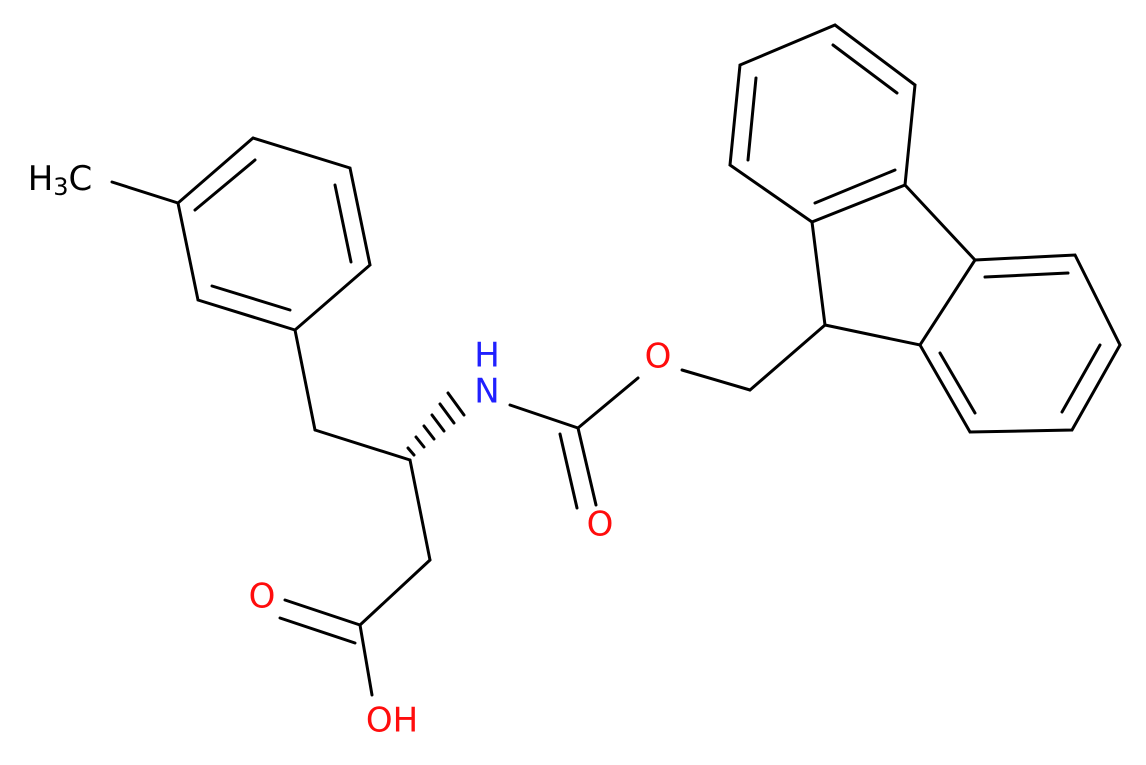 The width and height of the screenshot is (1146, 765). Describe the element at coordinates (81, 179) in the screenshot. I see `atom-label: C` at that location.